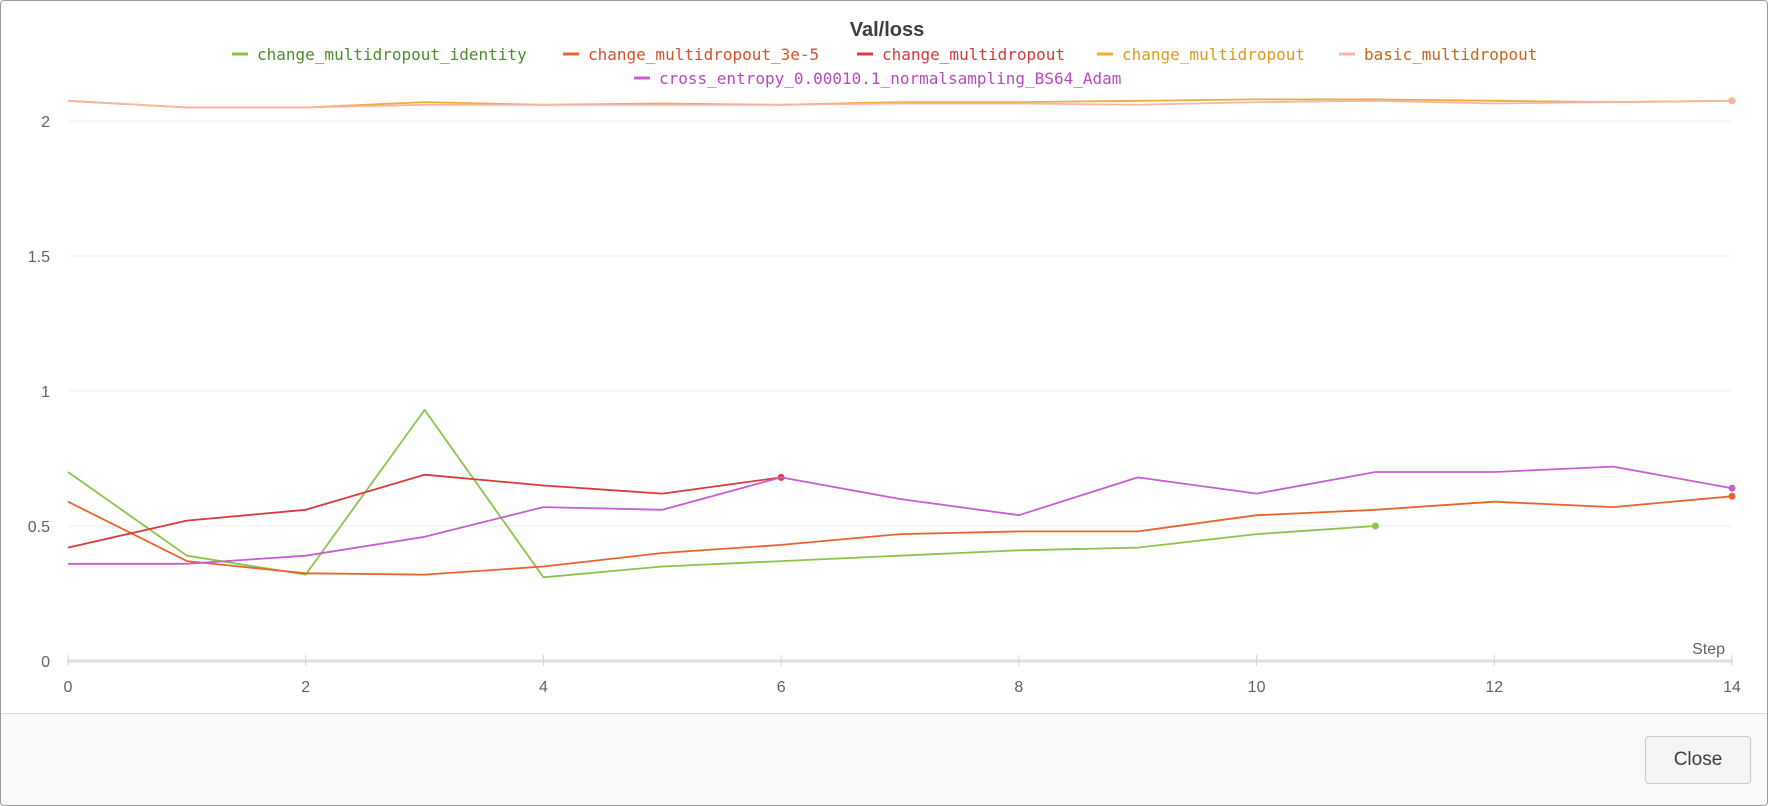 The width and height of the screenshot is (1768, 806). I want to click on close-button: Close, so click(1698, 760).